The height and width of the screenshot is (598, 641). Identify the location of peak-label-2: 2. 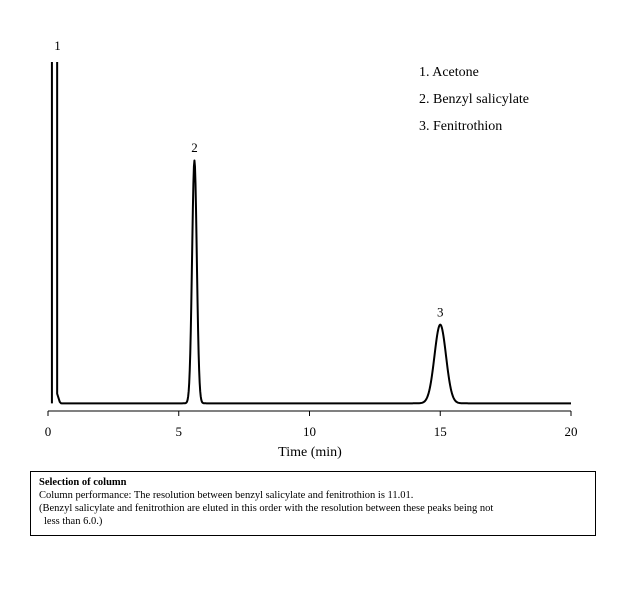
(194, 147).